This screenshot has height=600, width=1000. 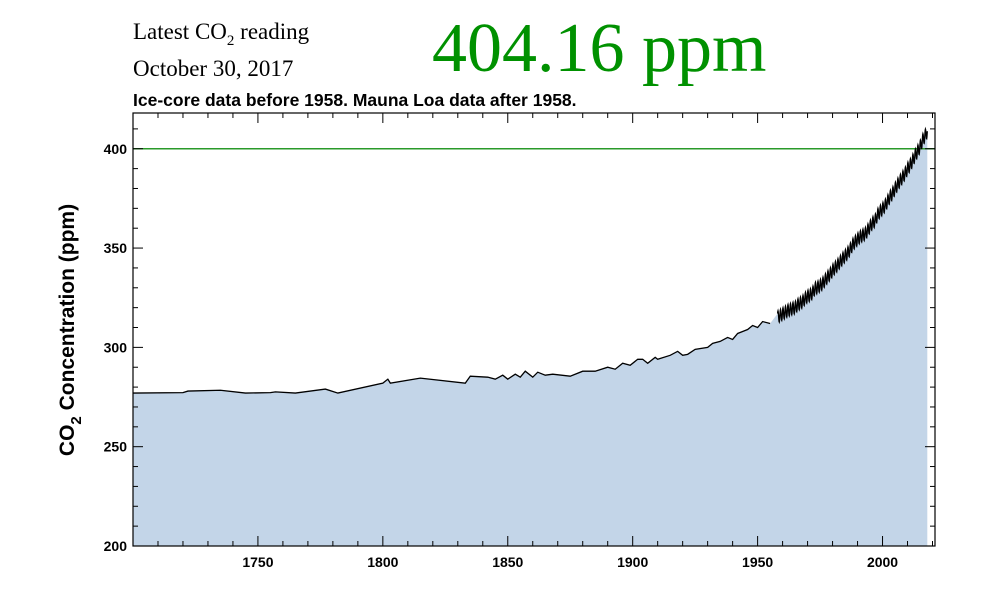 What do you see at coordinates (632, 562) in the screenshot?
I see `x-tick-label: 1900` at bounding box center [632, 562].